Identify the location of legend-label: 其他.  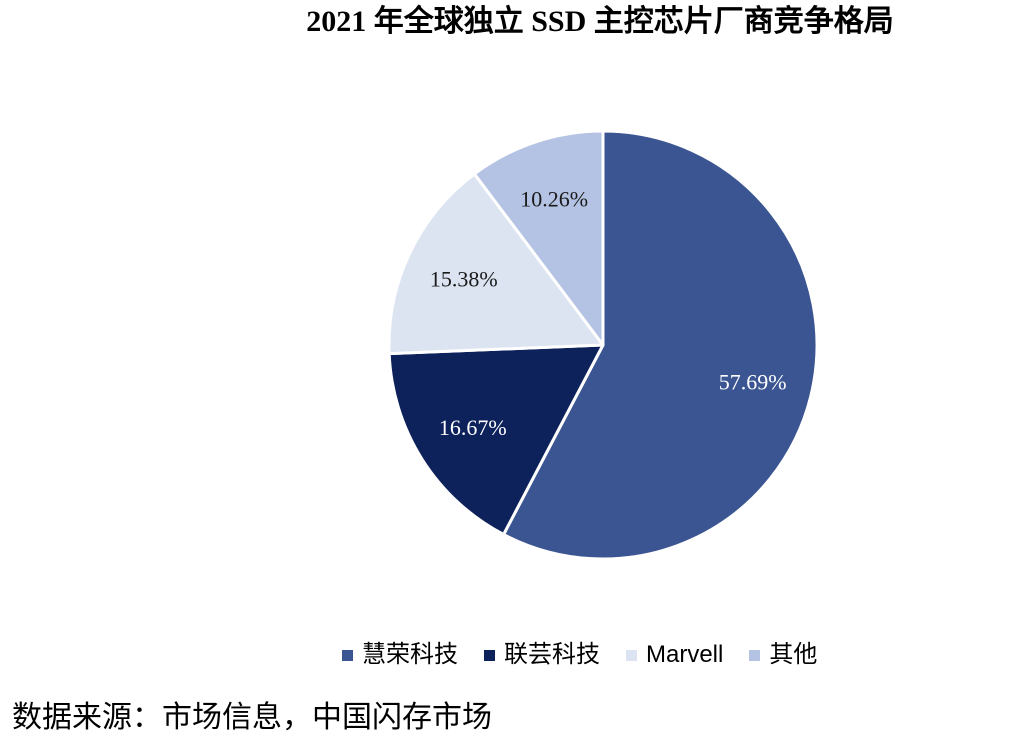
(793, 654).